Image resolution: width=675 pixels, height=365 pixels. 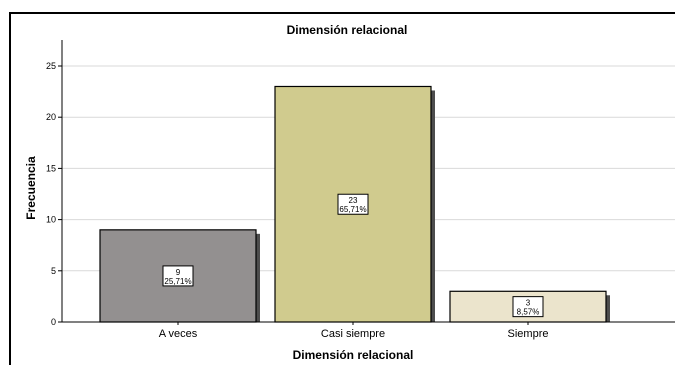 I want to click on x-axis-title: Dimensión relacional, so click(x=353, y=355).